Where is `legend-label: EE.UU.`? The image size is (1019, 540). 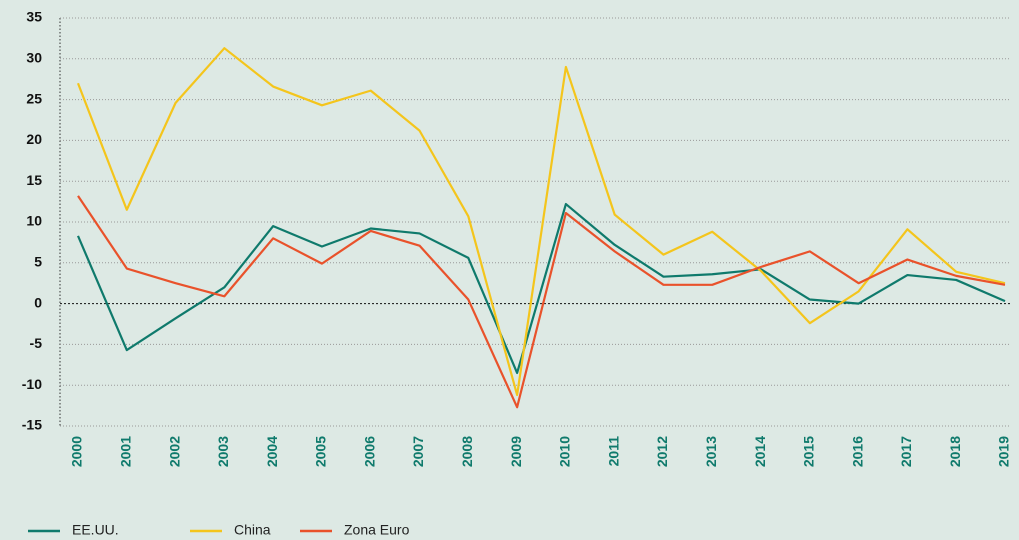 legend-label: EE.UU. is located at coordinates (95, 530).